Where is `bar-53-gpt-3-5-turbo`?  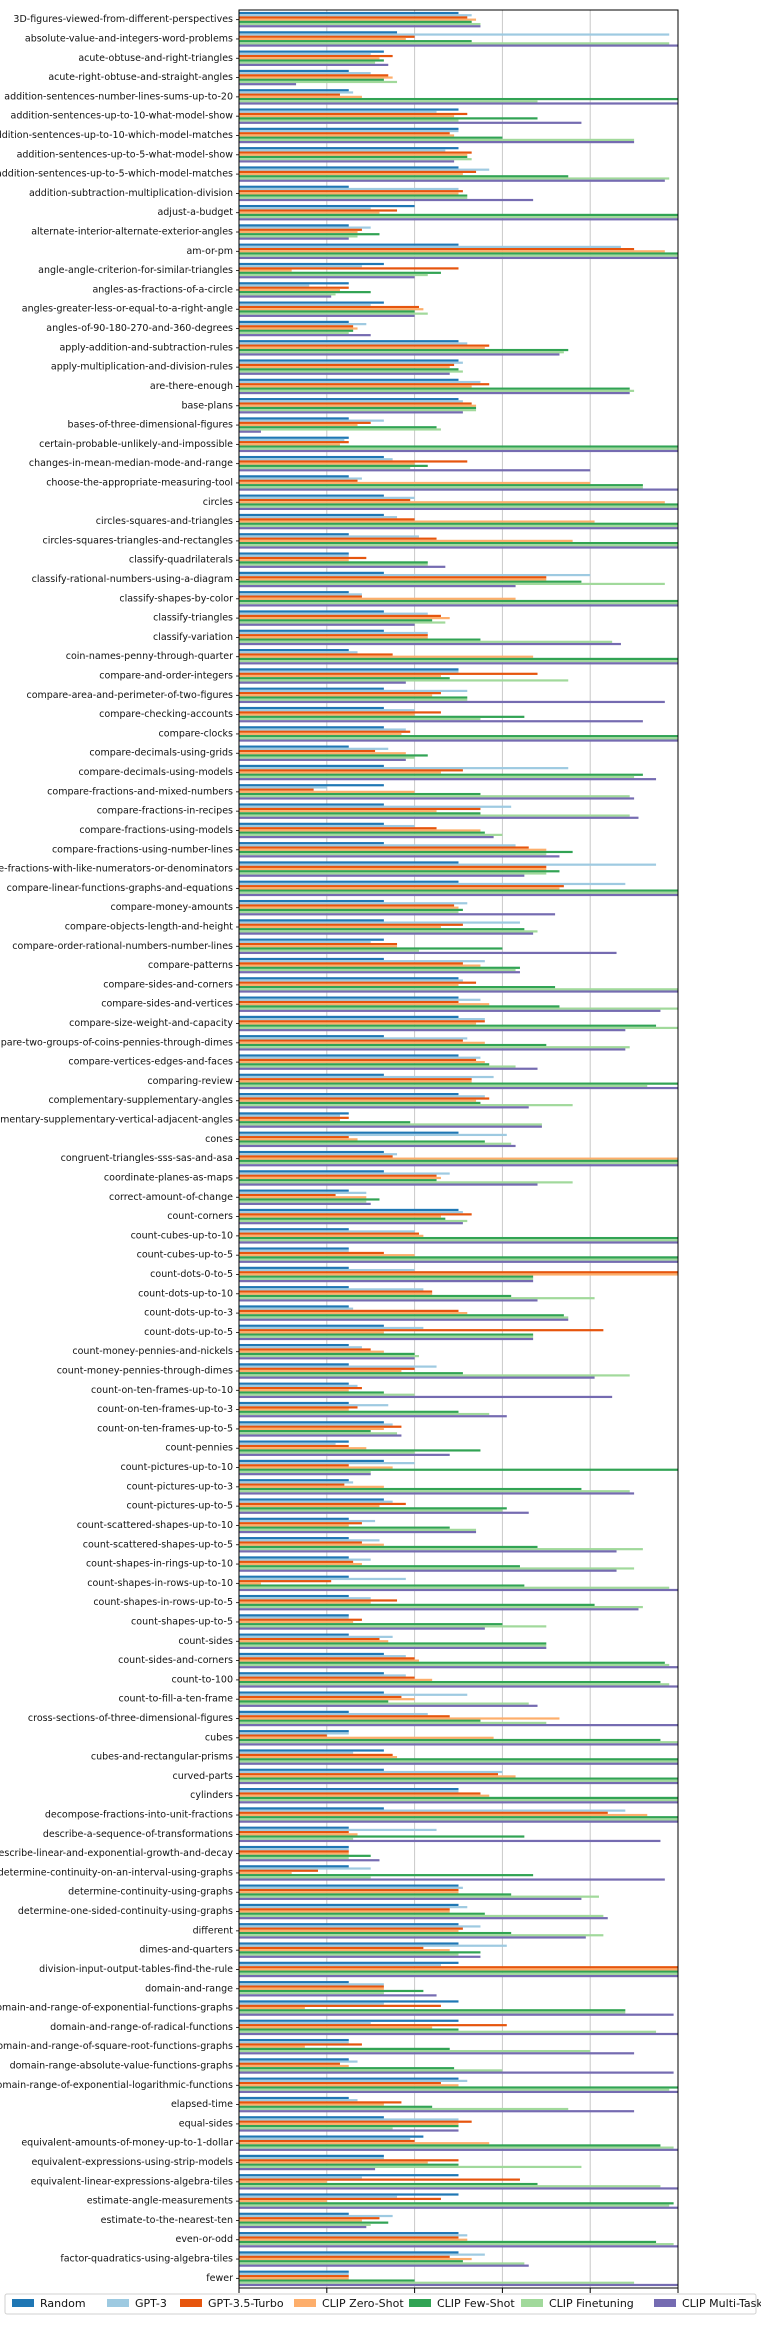 bar-53-gpt-3-5-turbo is located at coordinates (362, 1021).